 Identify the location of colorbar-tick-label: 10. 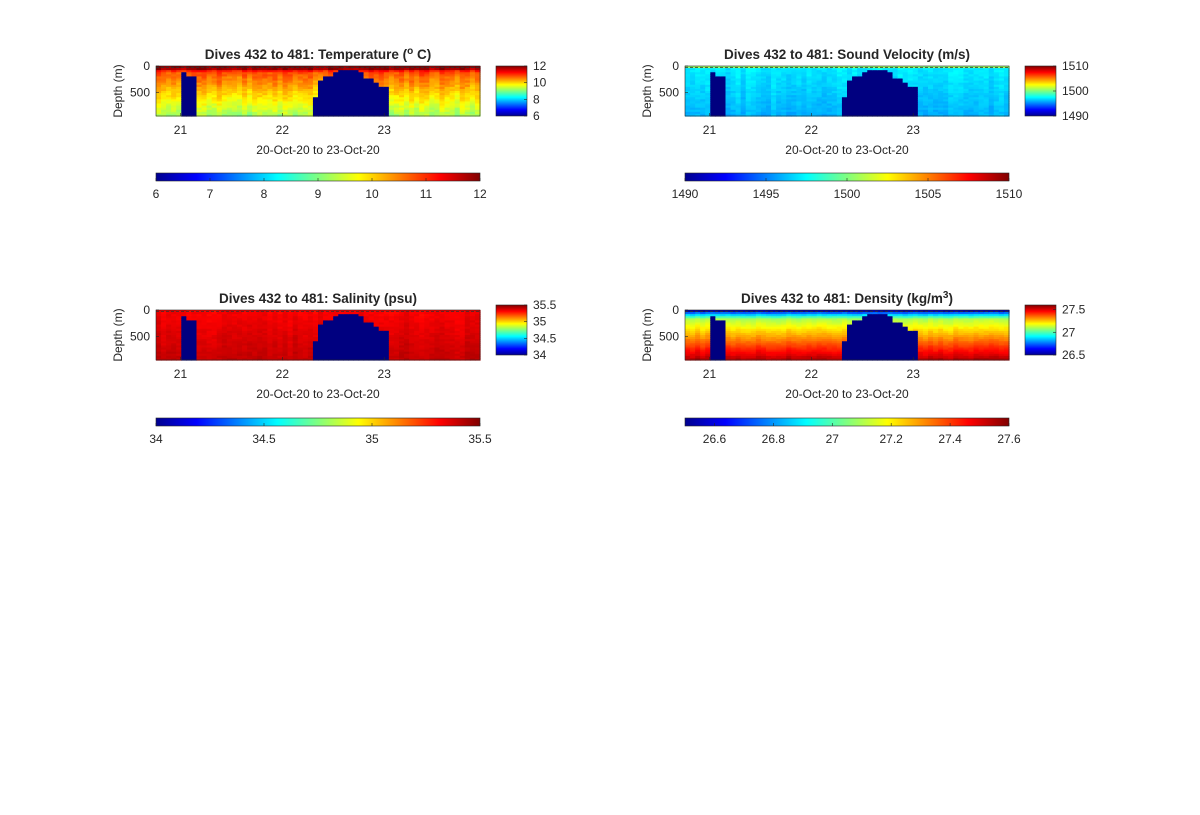
(540, 83).